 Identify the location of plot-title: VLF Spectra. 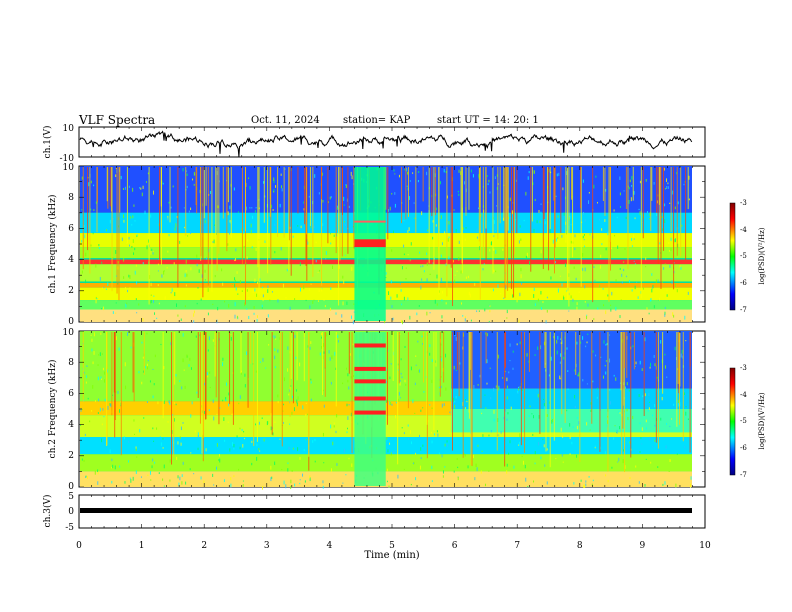
(117, 120).